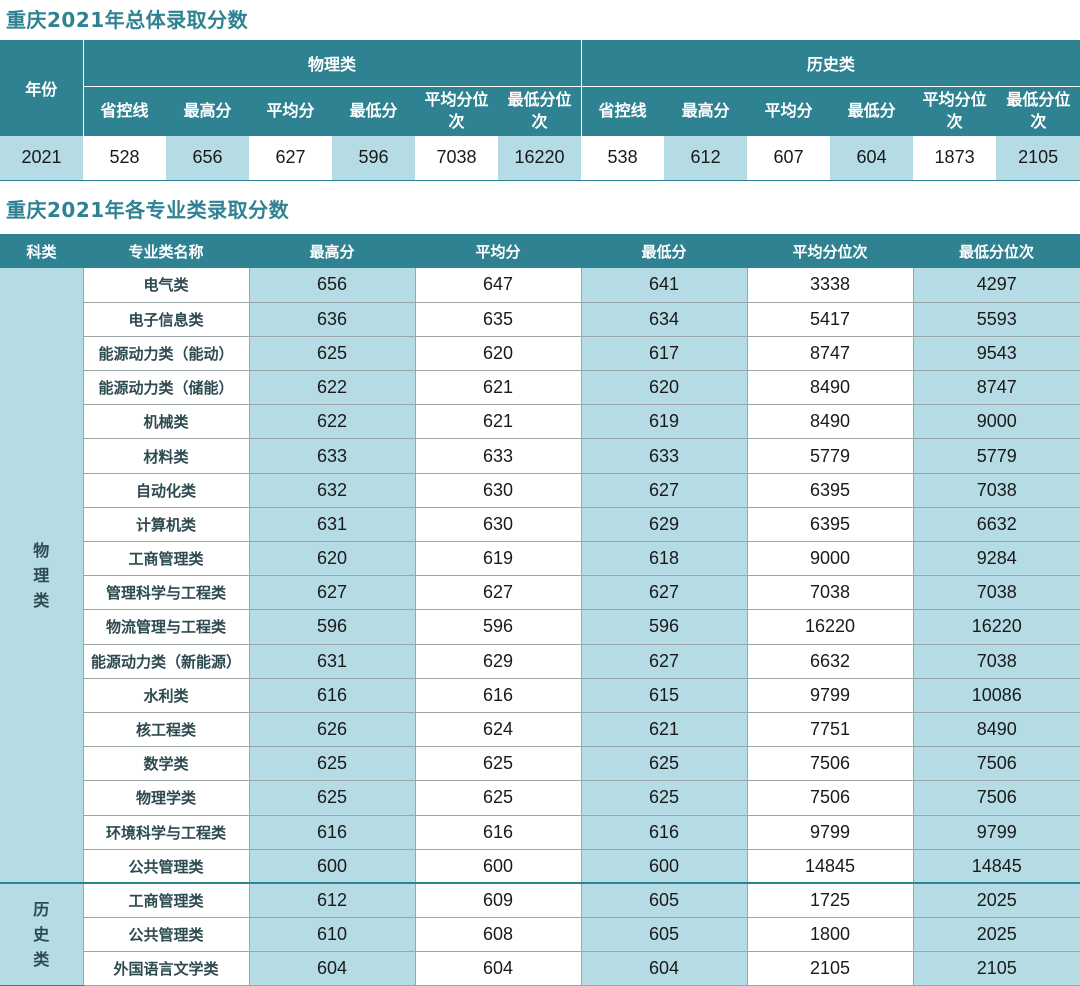 The width and height of the screenshot is (1080, 986). I want to click on major-name-cell: 能源动力类（储能）, so click(166, 388).